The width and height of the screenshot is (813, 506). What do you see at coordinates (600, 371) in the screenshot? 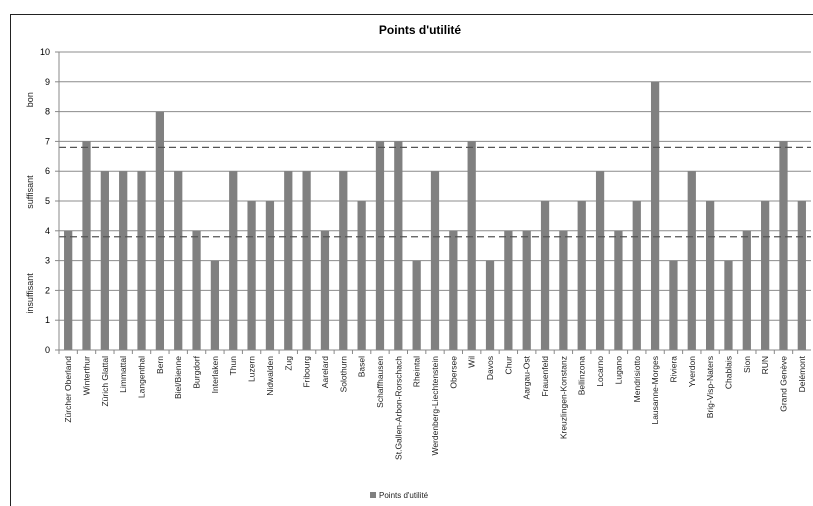
I see `x-tick-label: Locarno` at bounding box center [600, 371].